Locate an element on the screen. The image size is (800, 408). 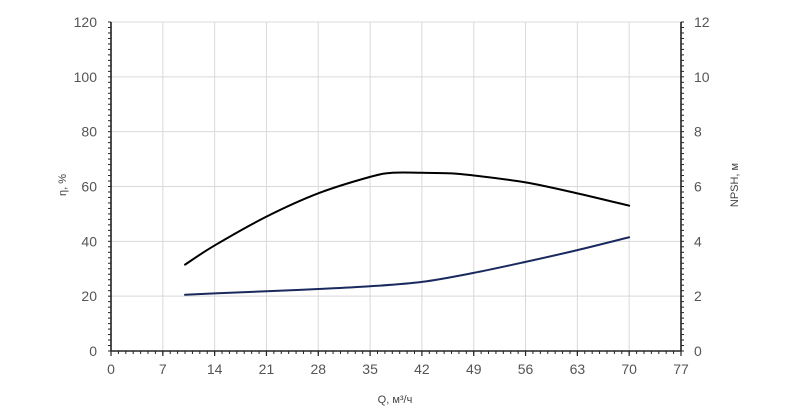
y-left-tick-label: 80 is located at coordinates (89, 132).